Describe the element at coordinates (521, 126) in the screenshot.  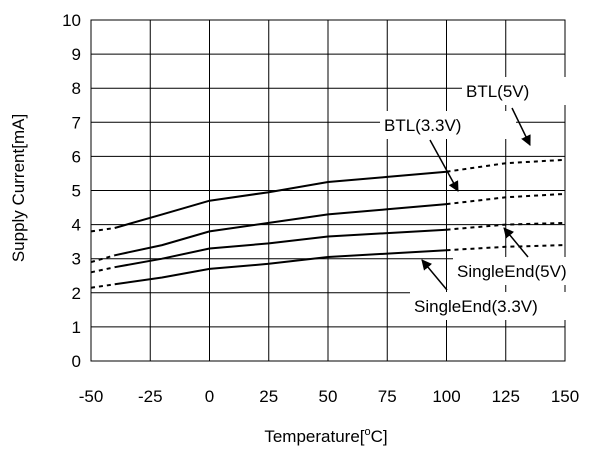
I see `arrow-btl-5v` at that location.